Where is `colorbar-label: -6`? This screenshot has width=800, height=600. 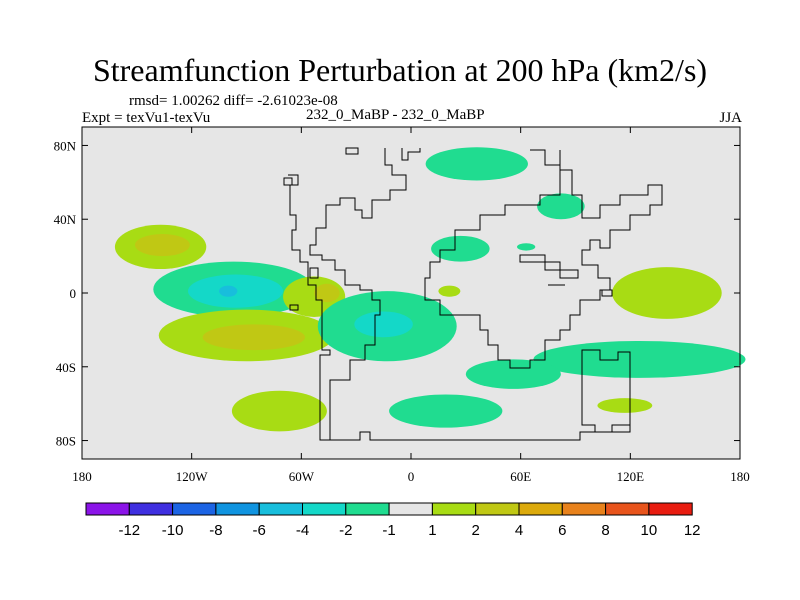
colorbar-label: -6 is located at coordinates (259, 530).